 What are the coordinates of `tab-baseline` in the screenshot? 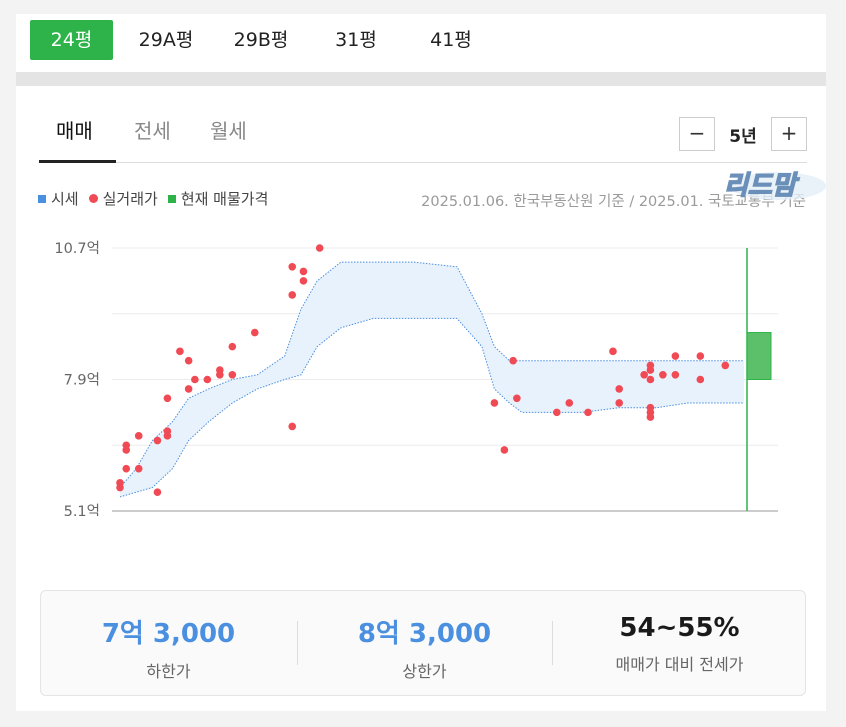 It's located at (423, 162).